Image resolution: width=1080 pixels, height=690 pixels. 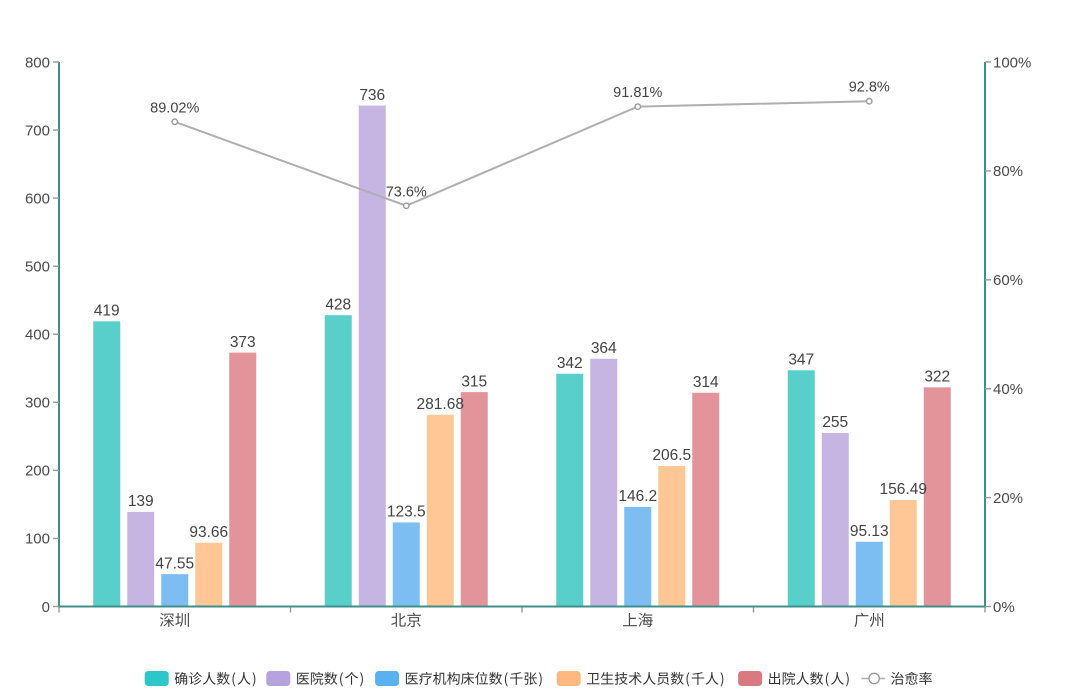 I want to click on svg-text: 255, so click(x=835, y=422).